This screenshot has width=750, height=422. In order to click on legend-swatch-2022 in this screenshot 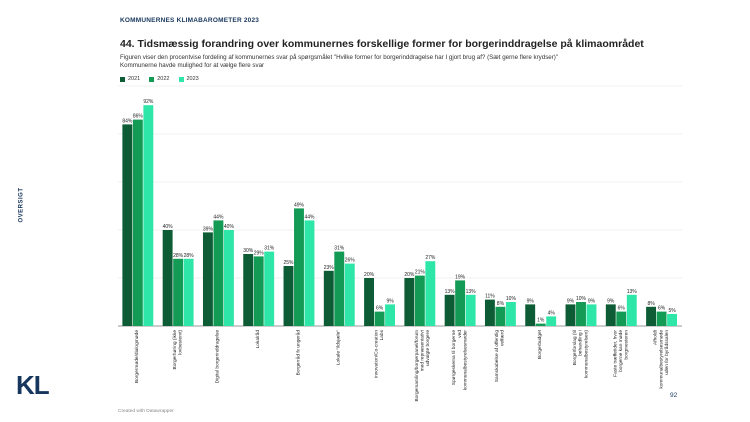, I will do `click(152, 79)`.